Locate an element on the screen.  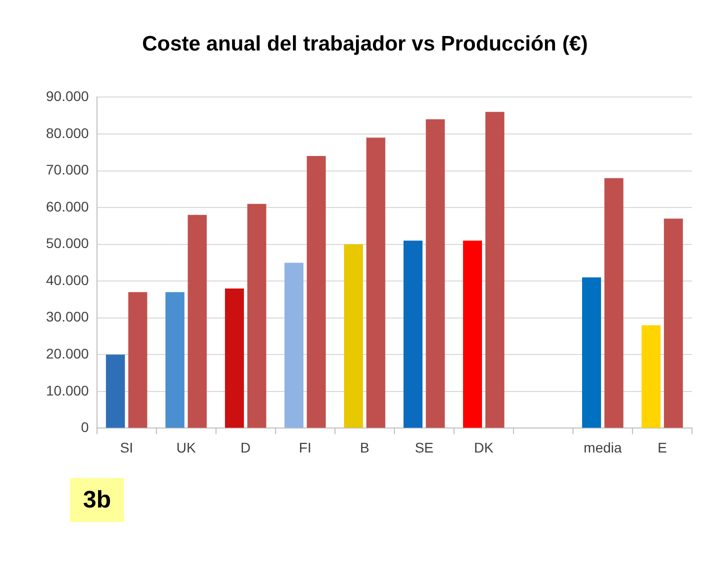
x-tick-label: D is located at coordinates (245, 447).